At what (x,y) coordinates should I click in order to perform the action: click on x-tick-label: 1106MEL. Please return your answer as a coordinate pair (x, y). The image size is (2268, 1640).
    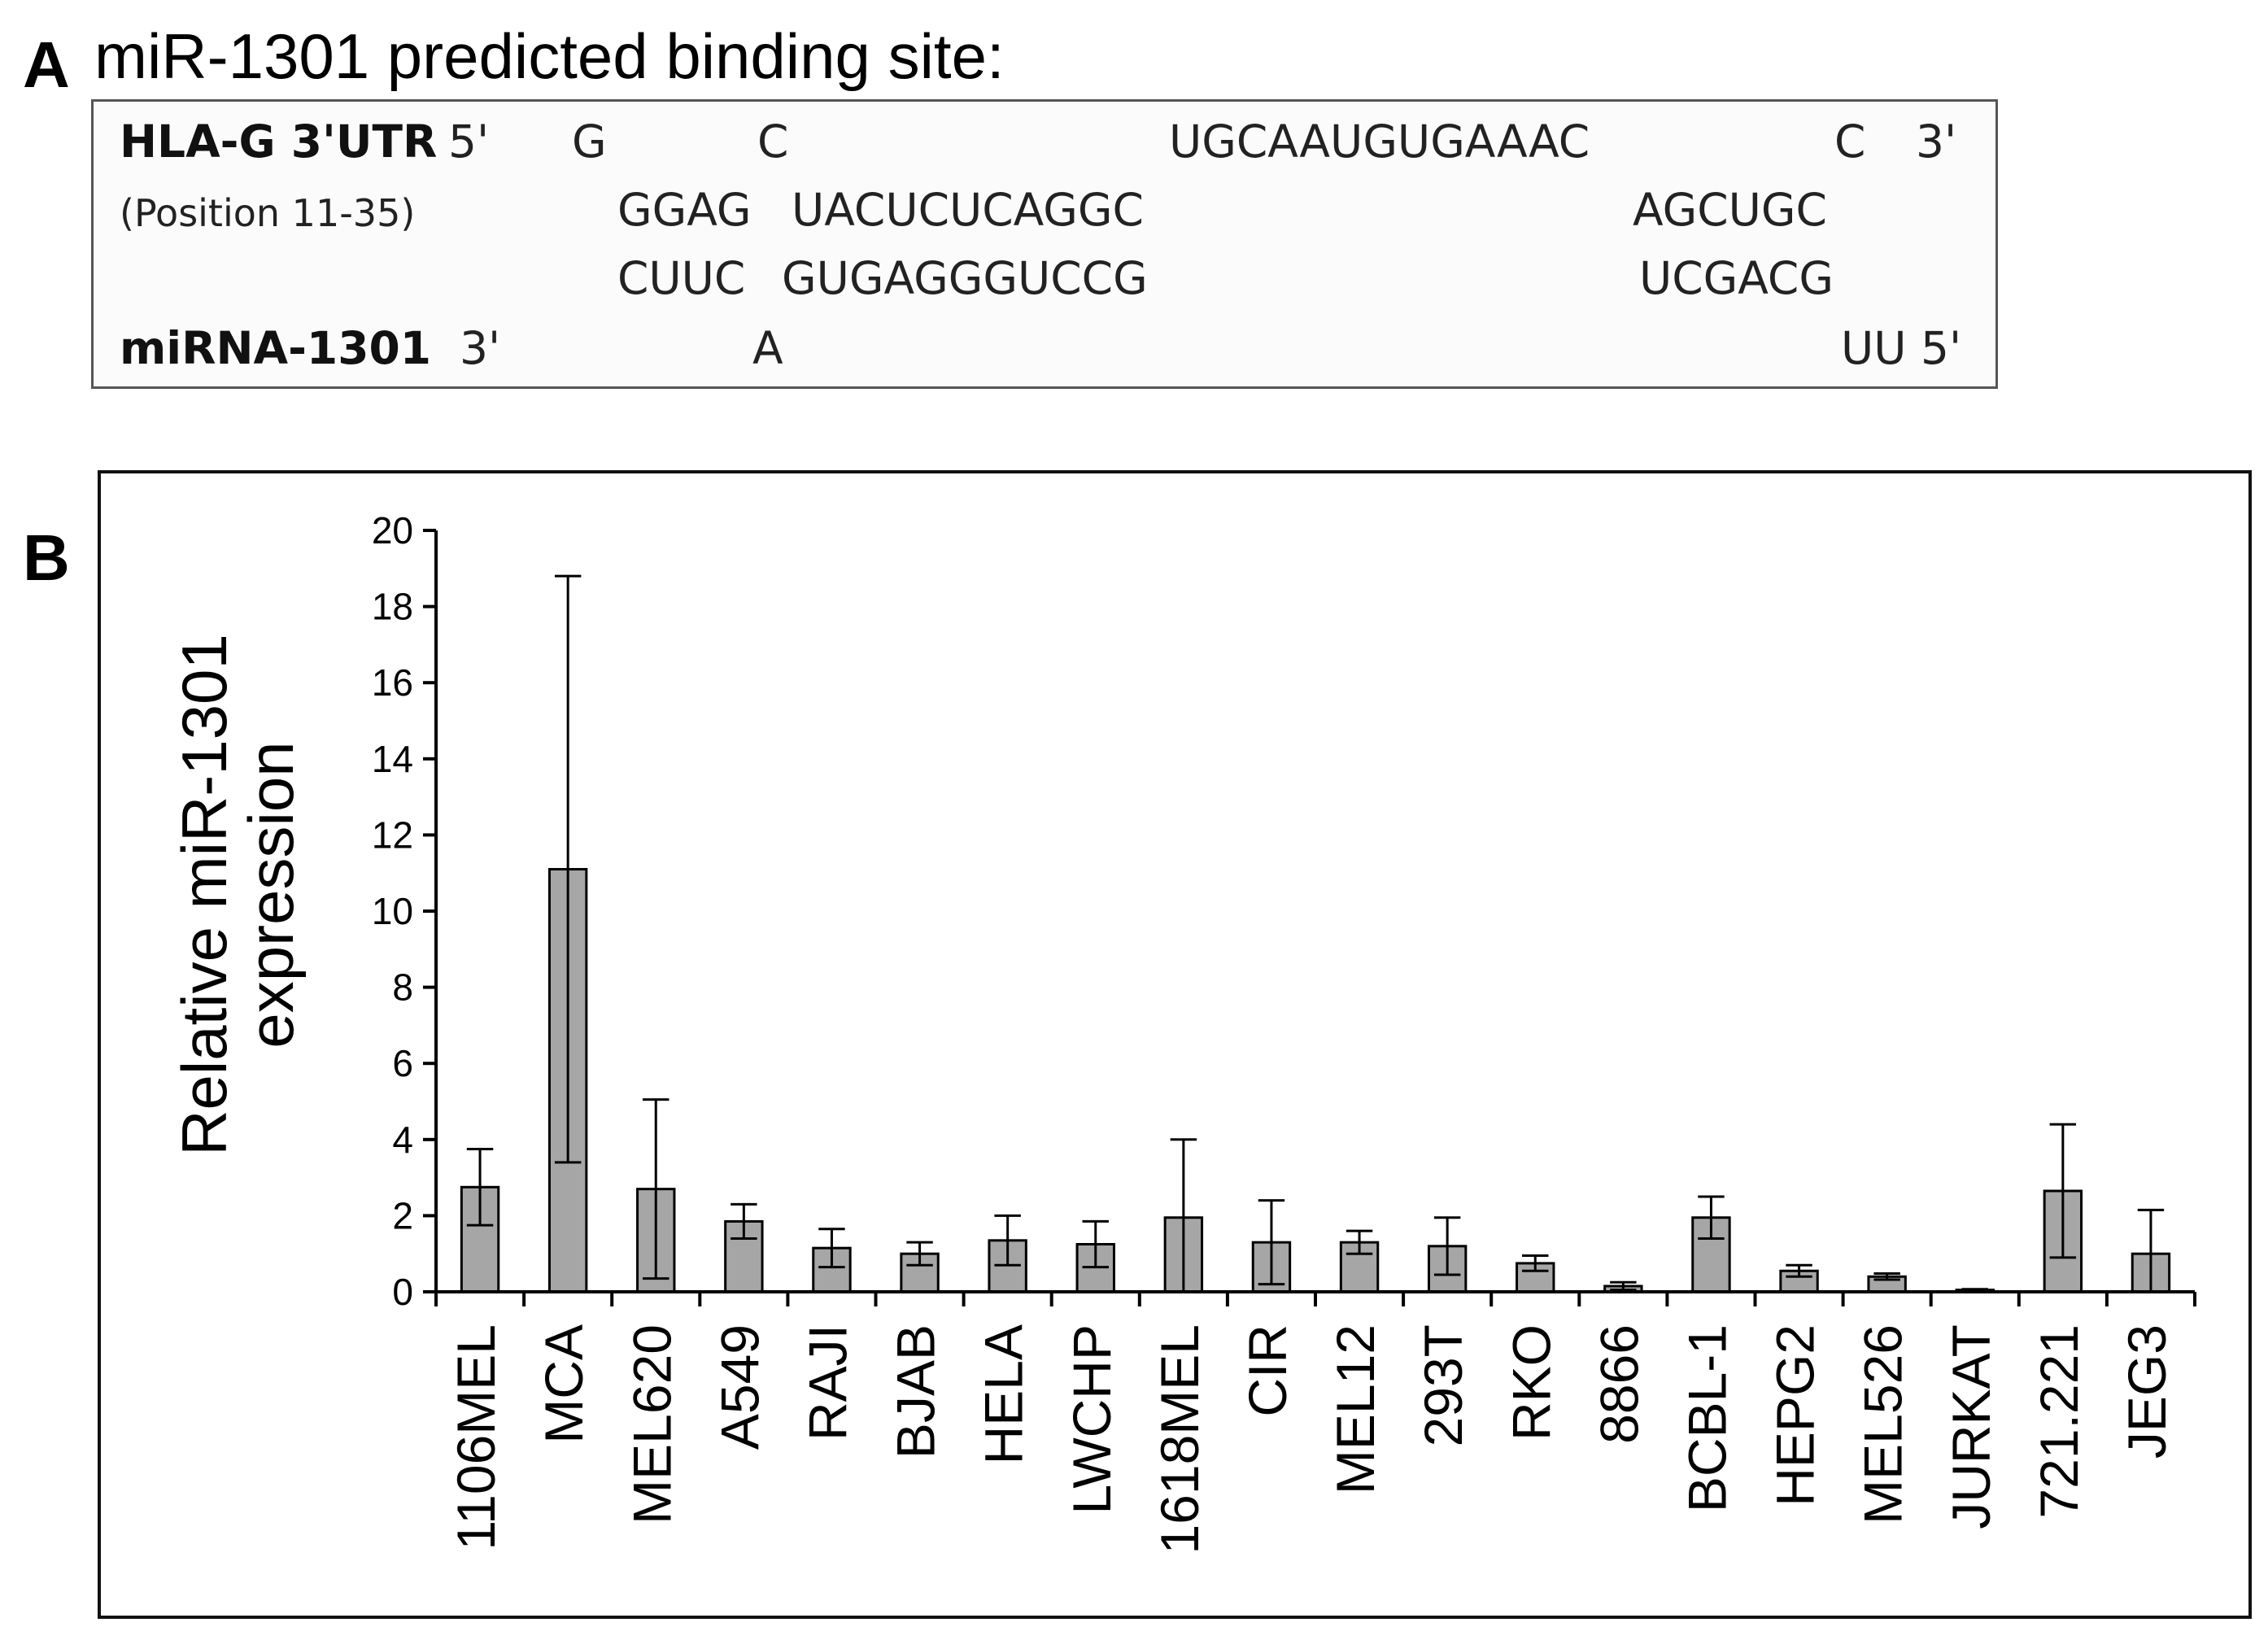
    Looking at the image, I should click on (476, 1437).